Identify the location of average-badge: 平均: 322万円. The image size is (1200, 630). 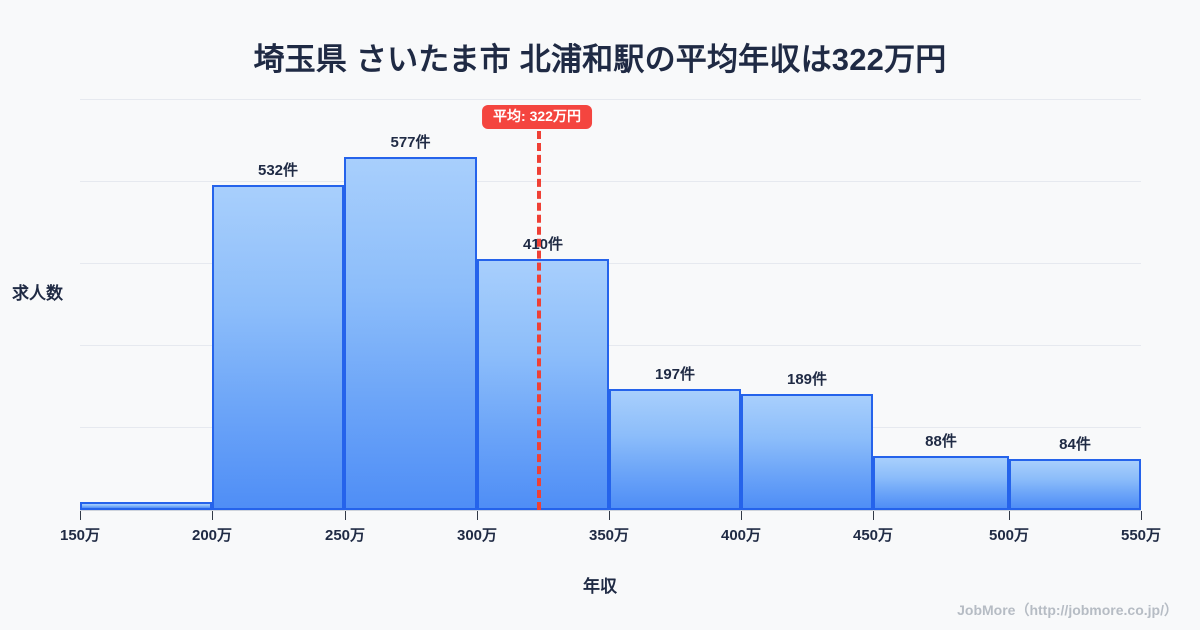
(537, 117).